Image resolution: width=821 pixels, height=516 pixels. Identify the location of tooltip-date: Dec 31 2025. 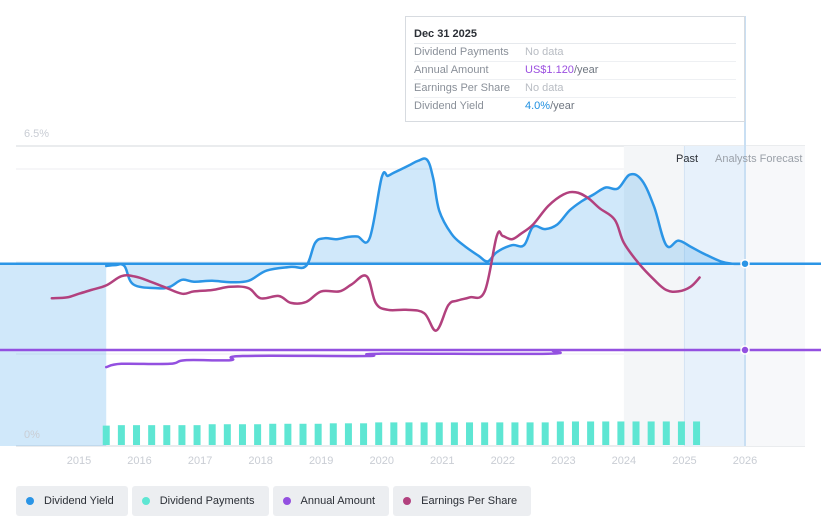
(575, 34).